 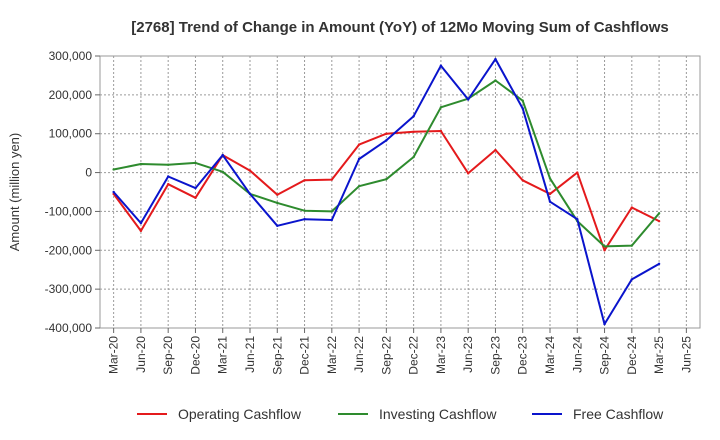 What do you see at coordinates (88, 173) in the screenshot?
I see `y-tick-label: 0` at bounding box center [88, 173].